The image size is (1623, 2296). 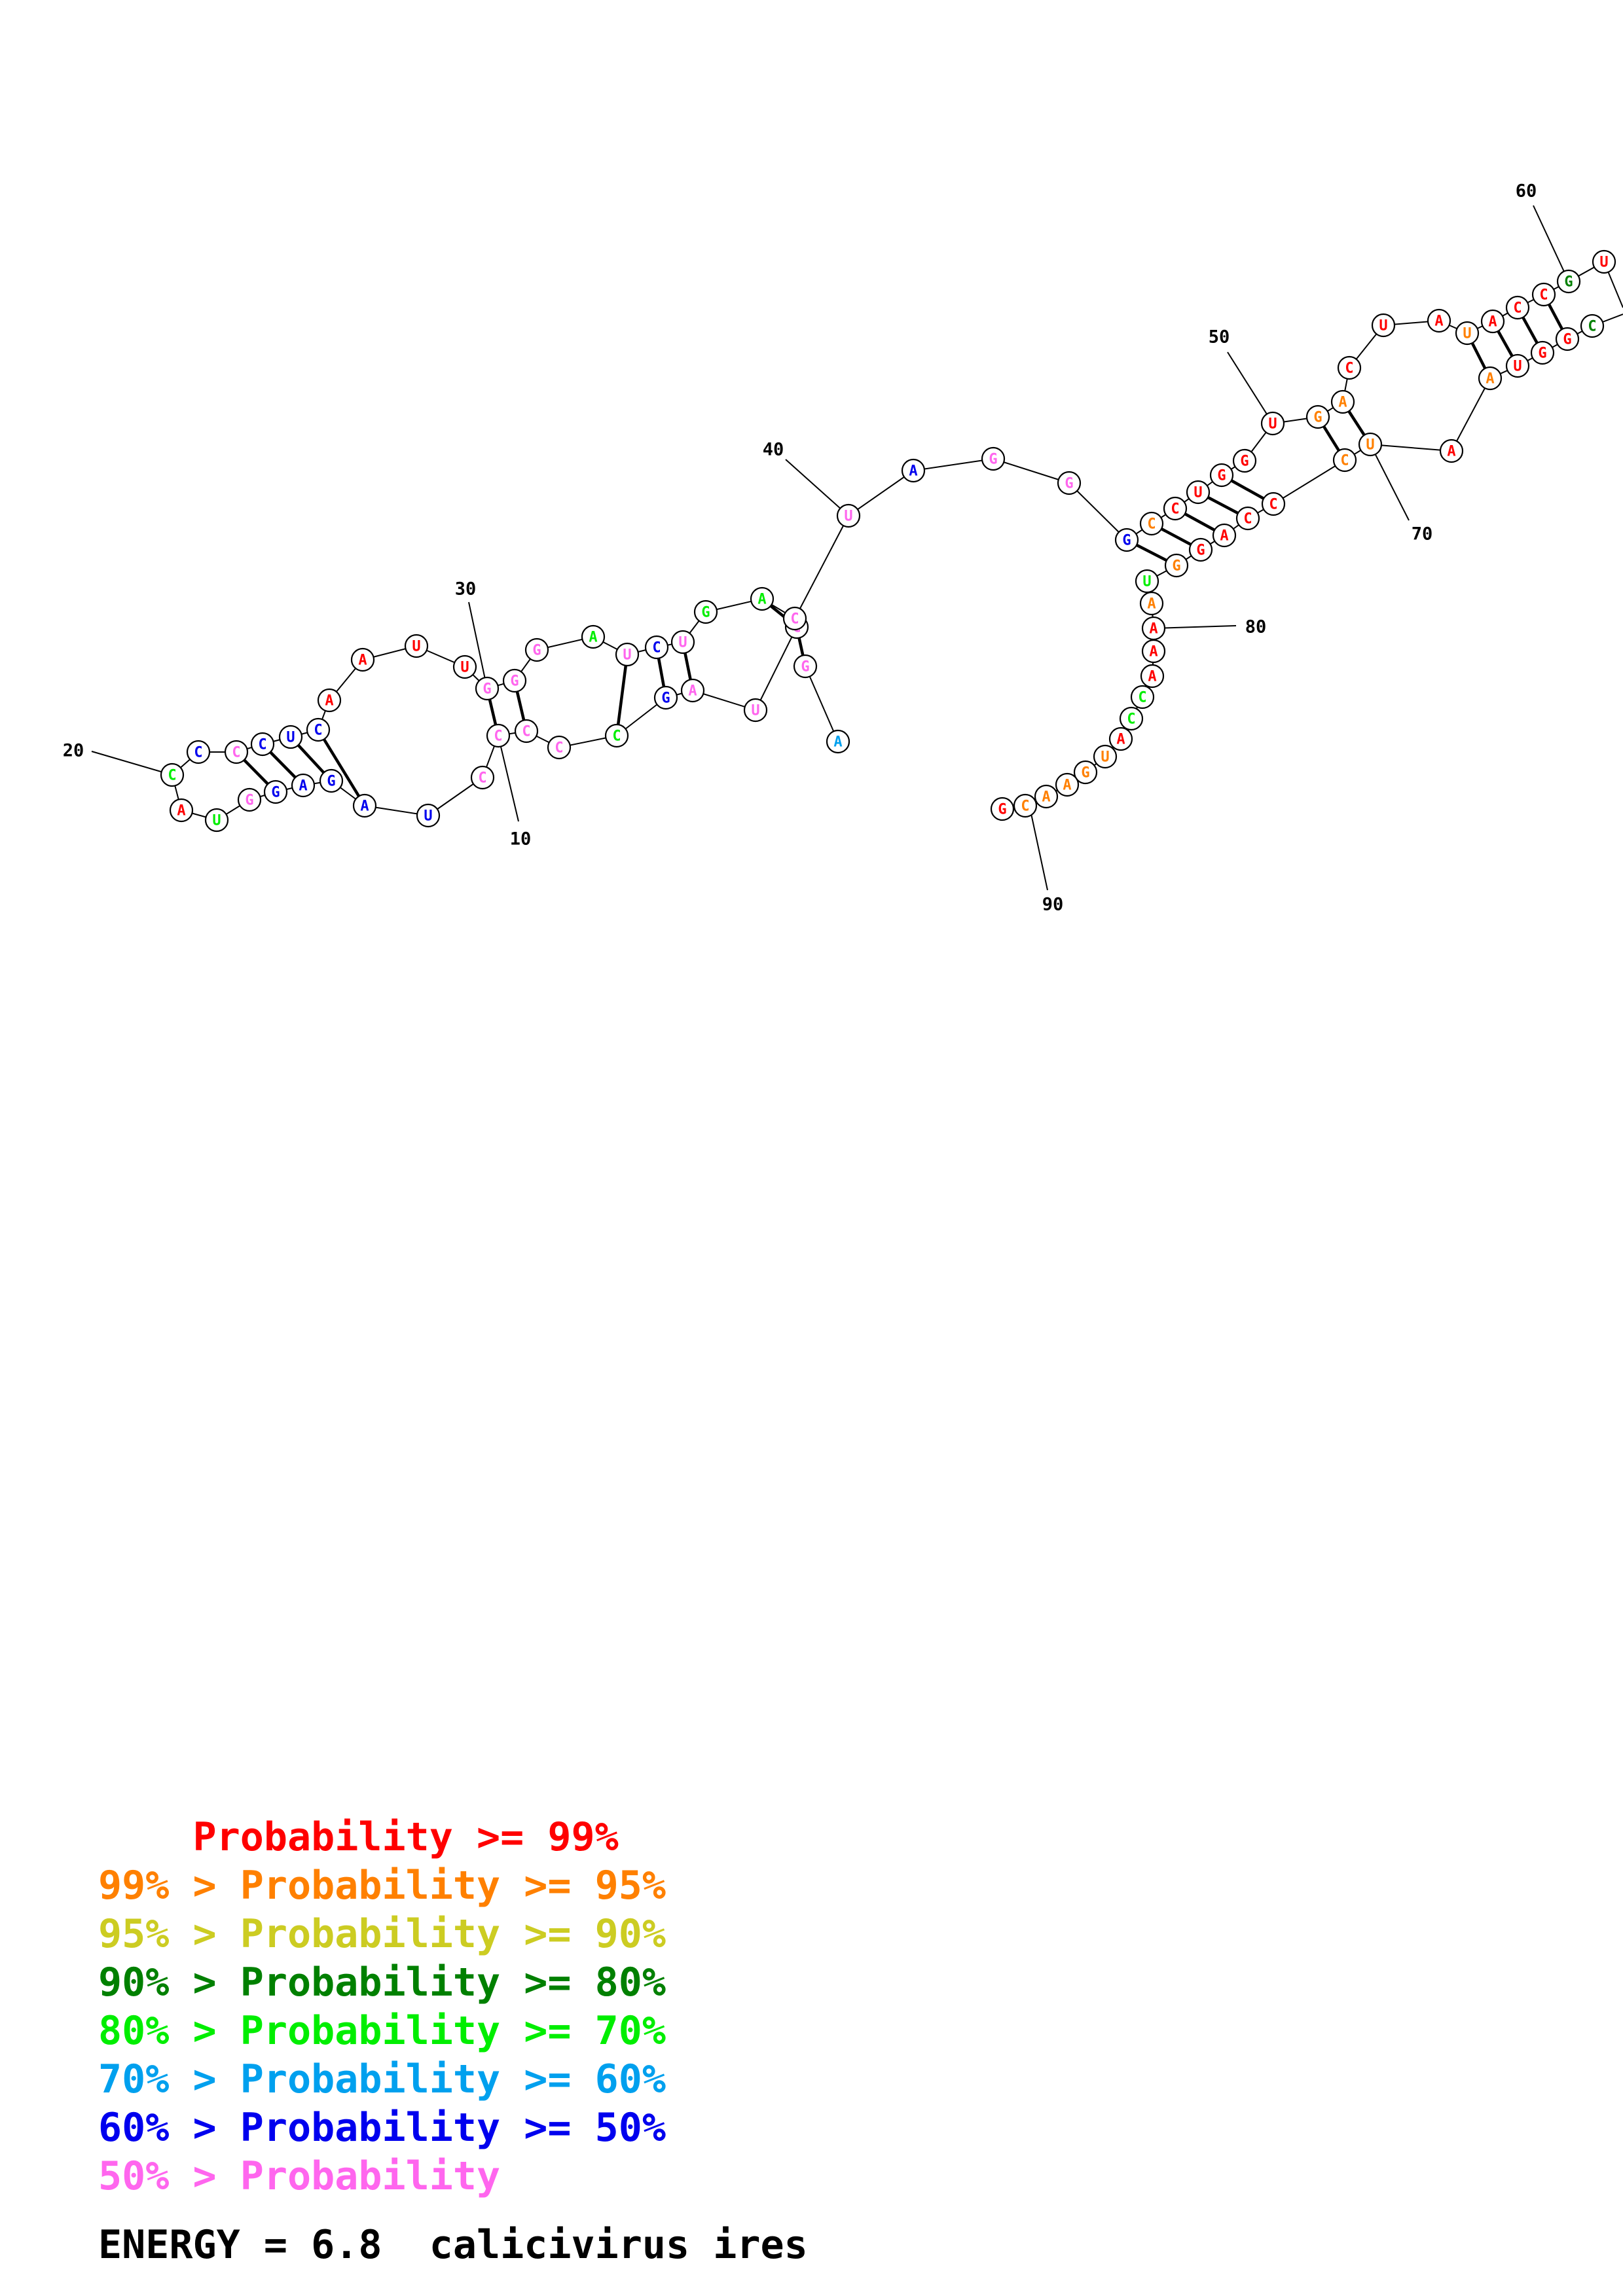 I want to click on legend-text: Probability >= 60%, so click(x=453, y=2079).